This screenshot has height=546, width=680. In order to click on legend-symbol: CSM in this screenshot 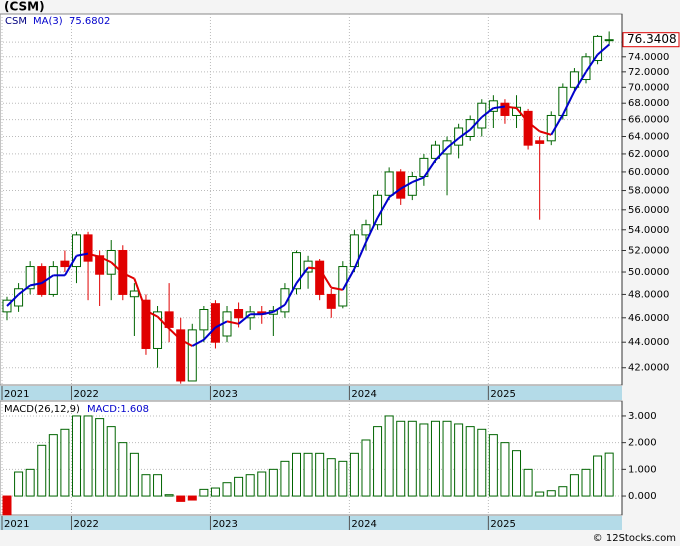, I will do `click(16, 21)`.